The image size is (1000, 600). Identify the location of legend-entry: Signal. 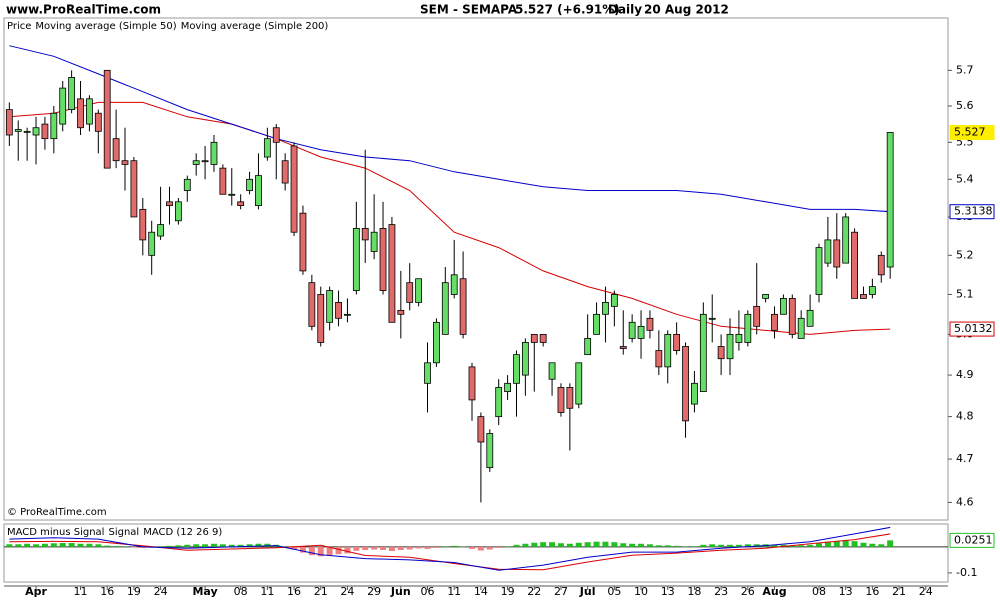
(123, 532).